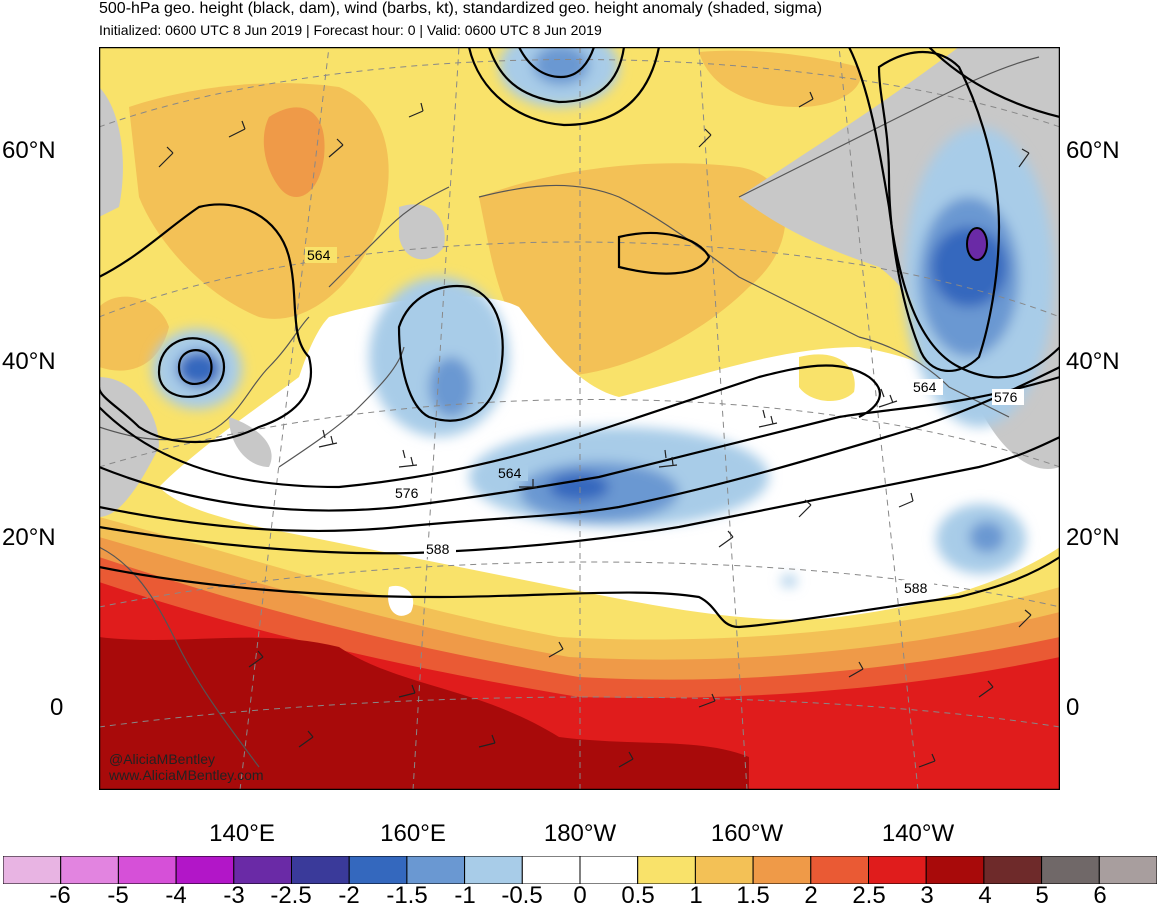 The image size is (1160, 913). Describe the element at coordinates (985, 895) in the screenshot. I see `colorbar-label: 4` at that location.